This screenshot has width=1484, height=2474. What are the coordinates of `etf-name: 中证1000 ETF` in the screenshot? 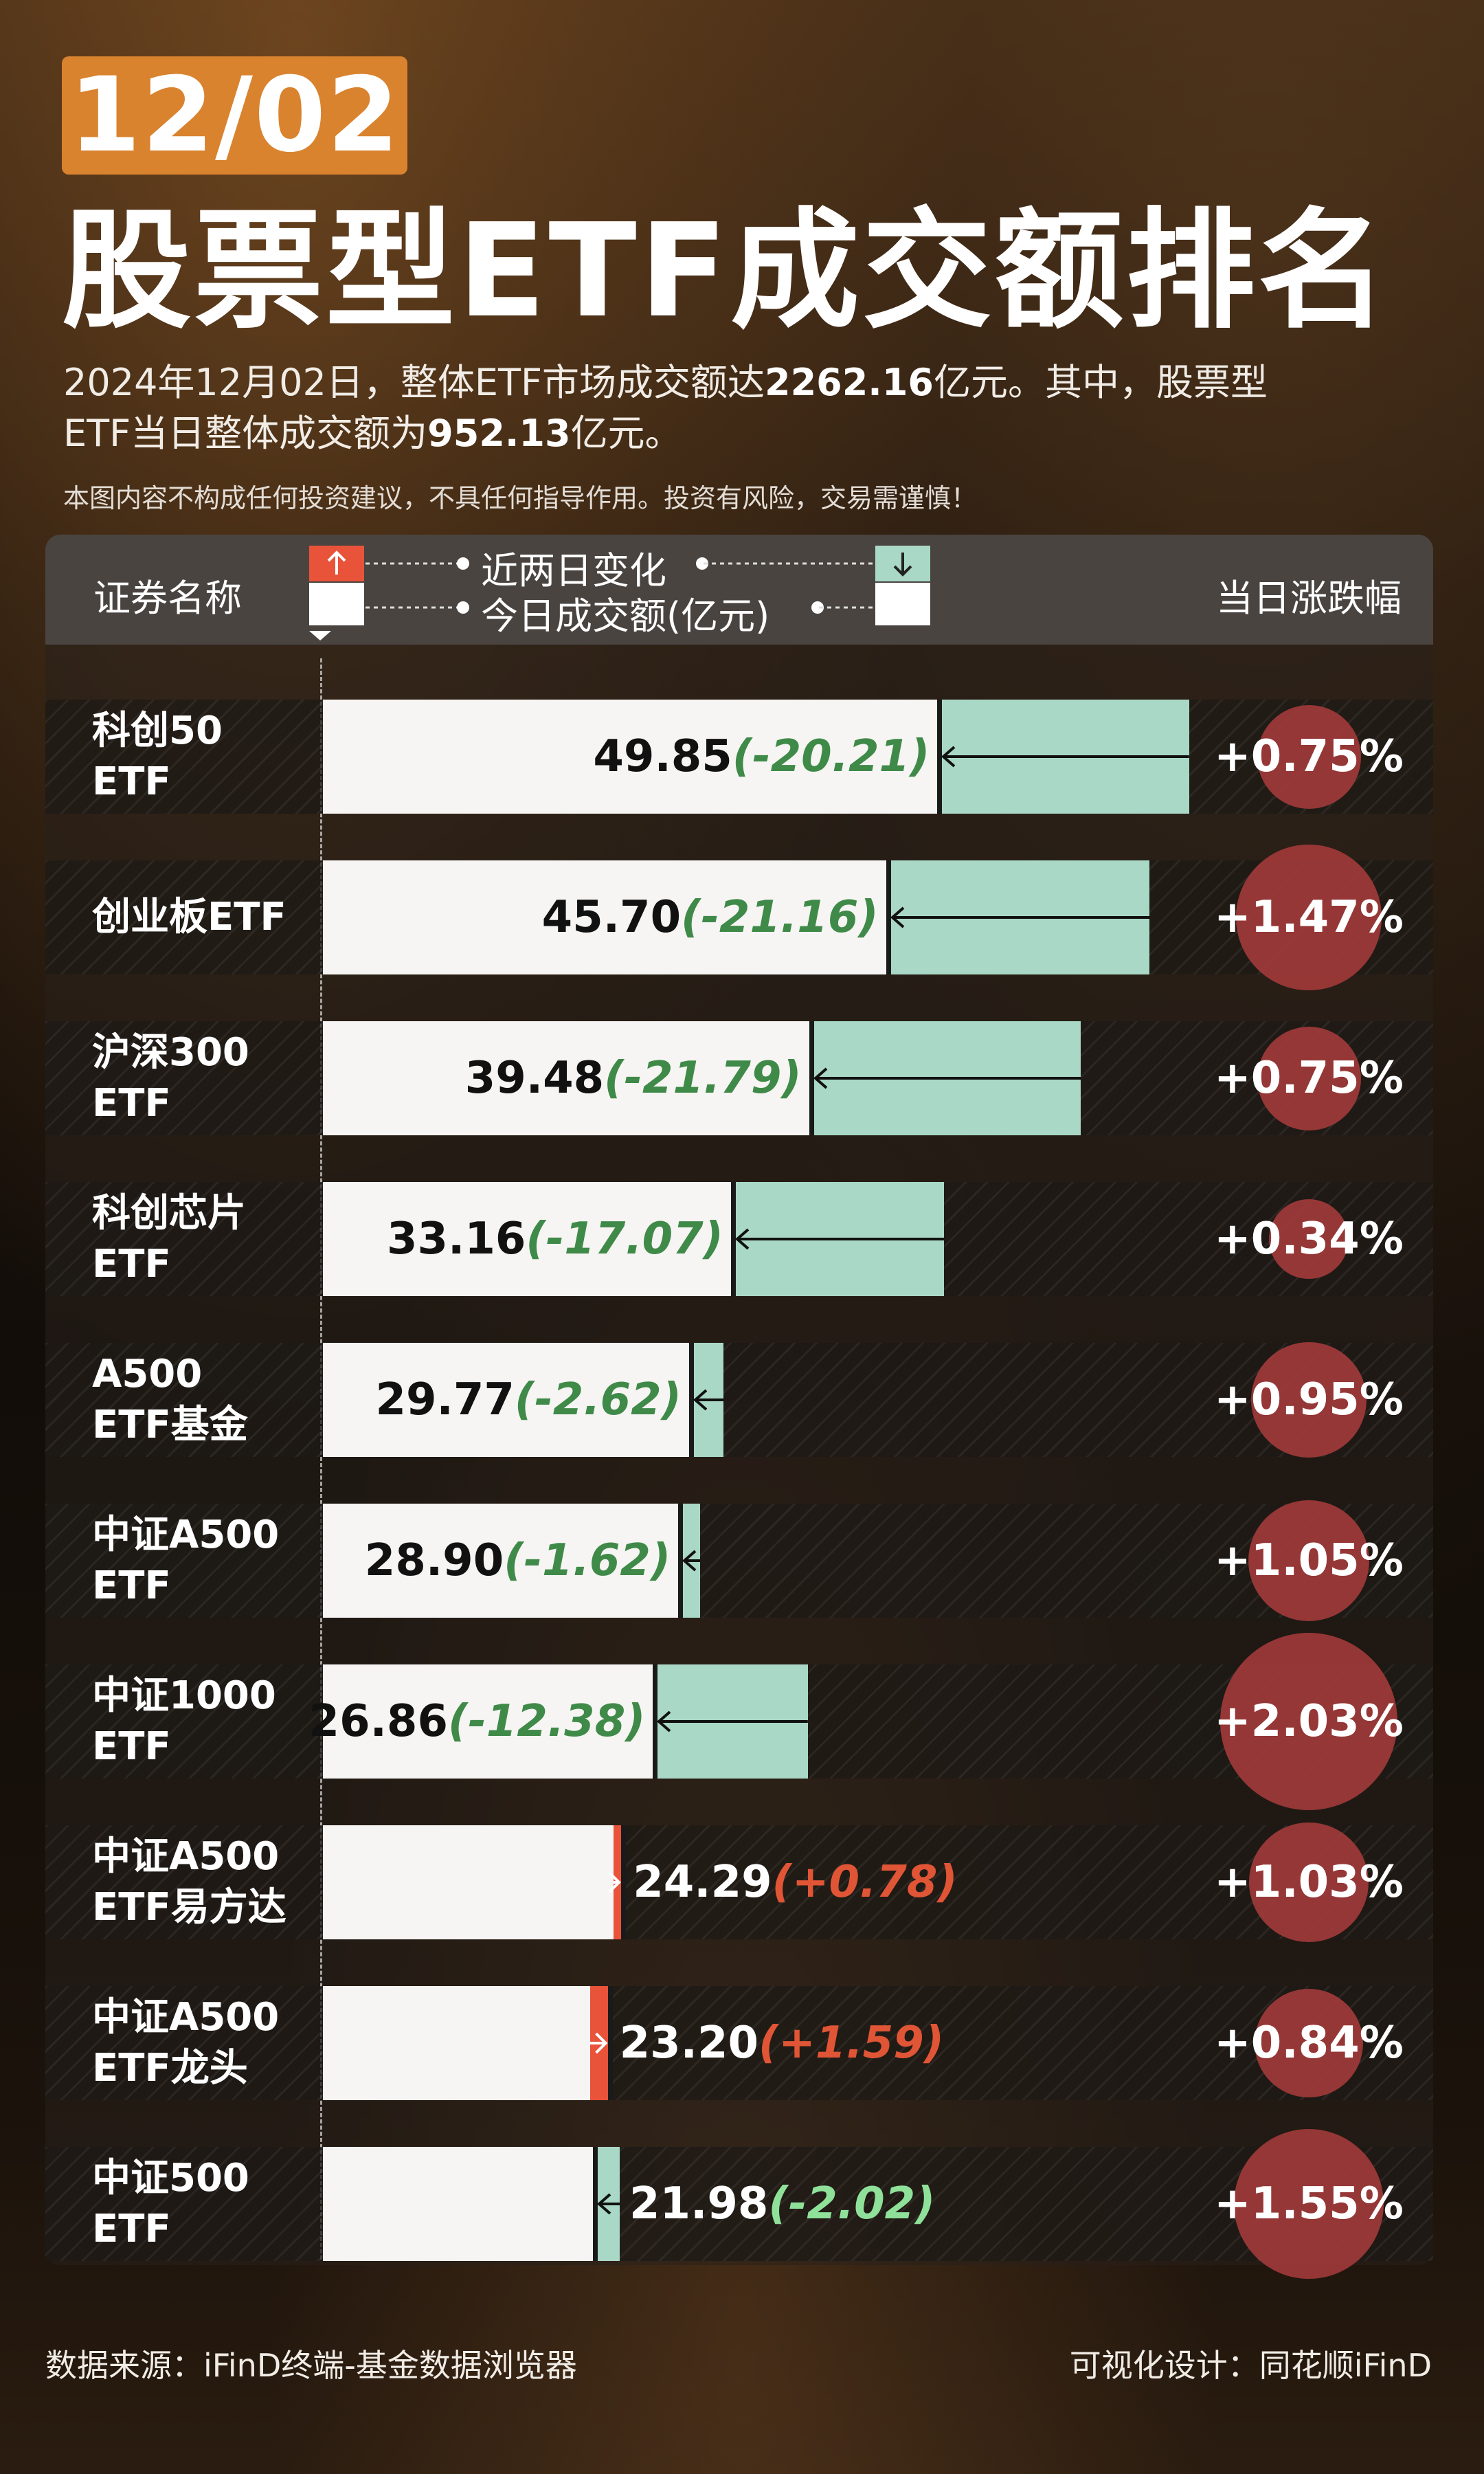 It's located at (209, 1721).